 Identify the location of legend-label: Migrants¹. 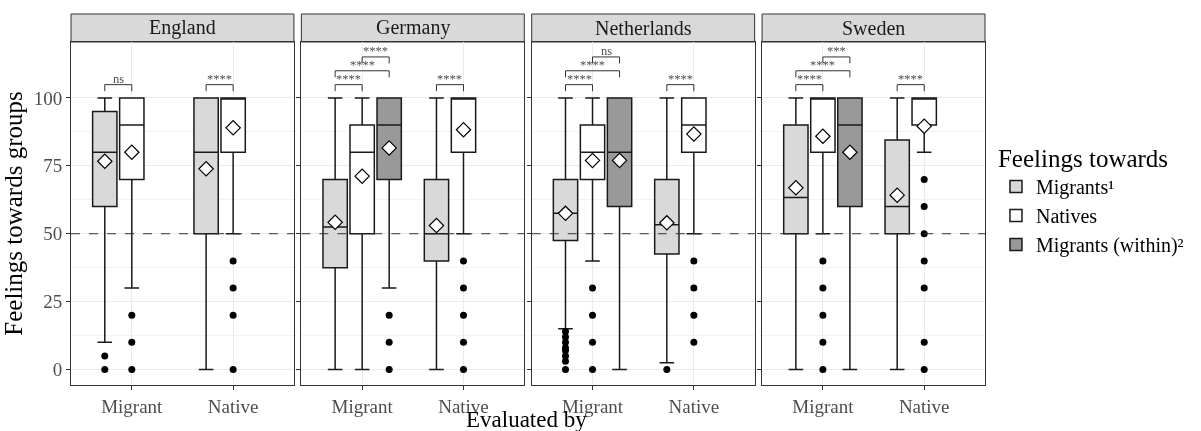
(1075, 188).